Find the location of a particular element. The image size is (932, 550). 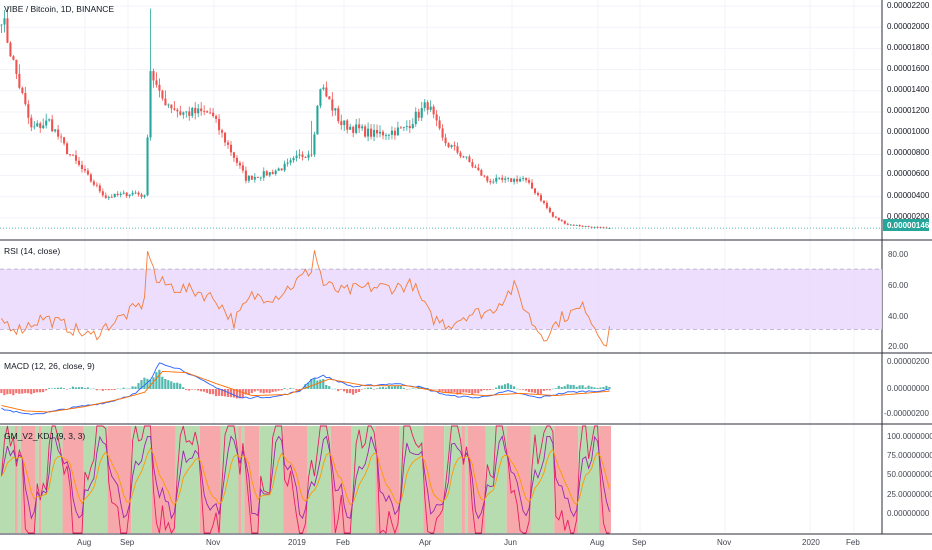

rsi-axis: 80.00 60.00 40.00 20.00 is located at coordinates (898, 300).